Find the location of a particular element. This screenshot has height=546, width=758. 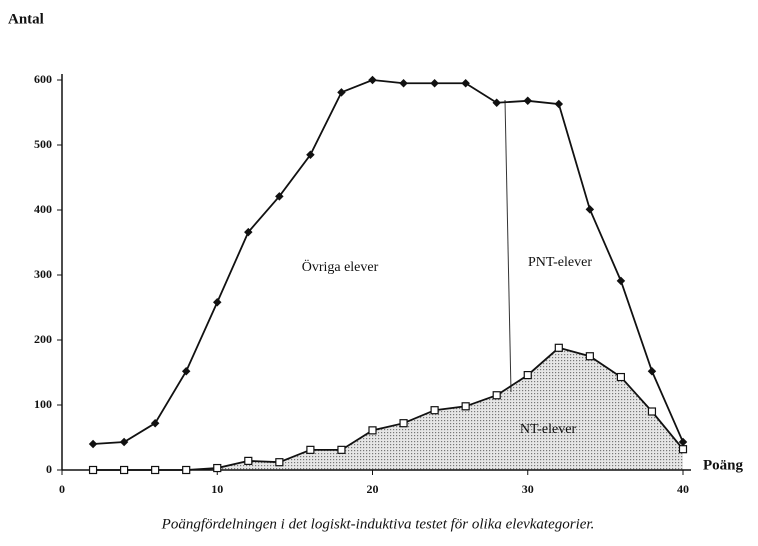

x-tick-label: 10 is located at coordinates (217, 489).